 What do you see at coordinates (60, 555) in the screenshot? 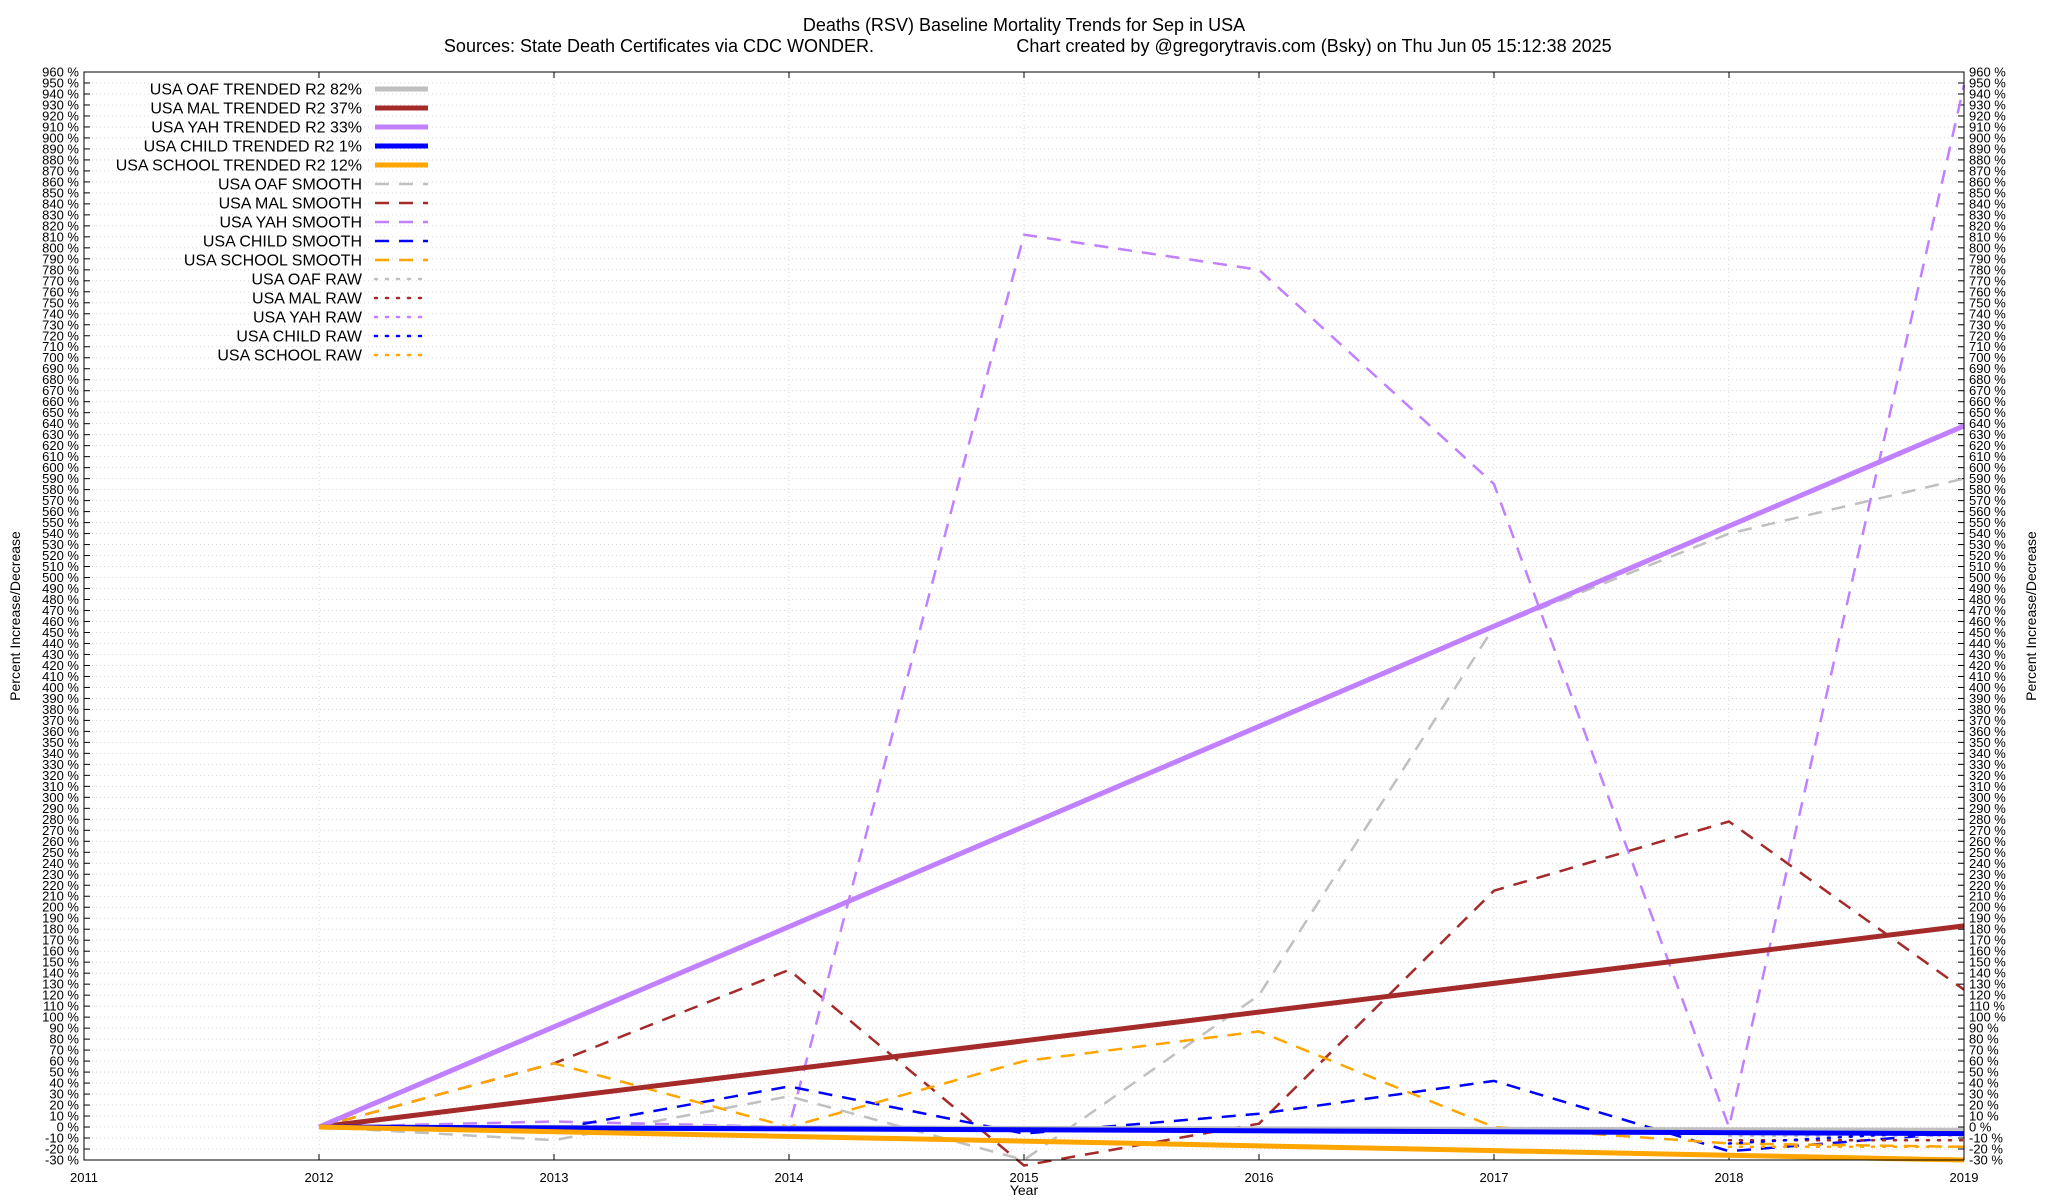
I see `y-tick-label-left: 520 %` at bounding box center [60, 555].